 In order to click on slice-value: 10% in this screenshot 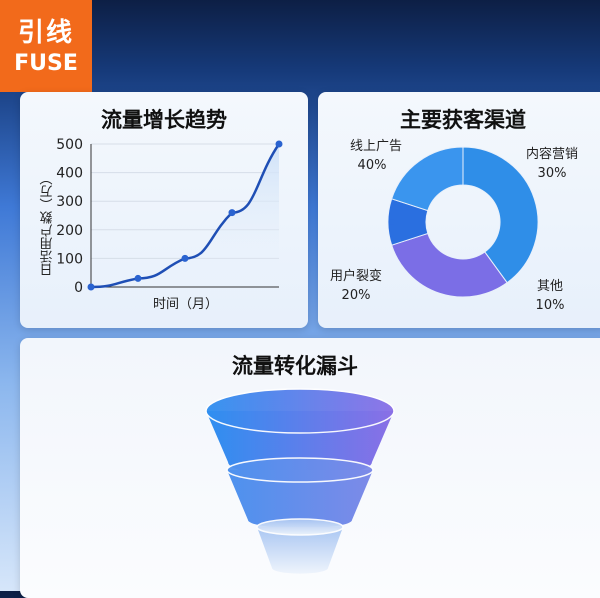, I will do `click(550, 305)`.